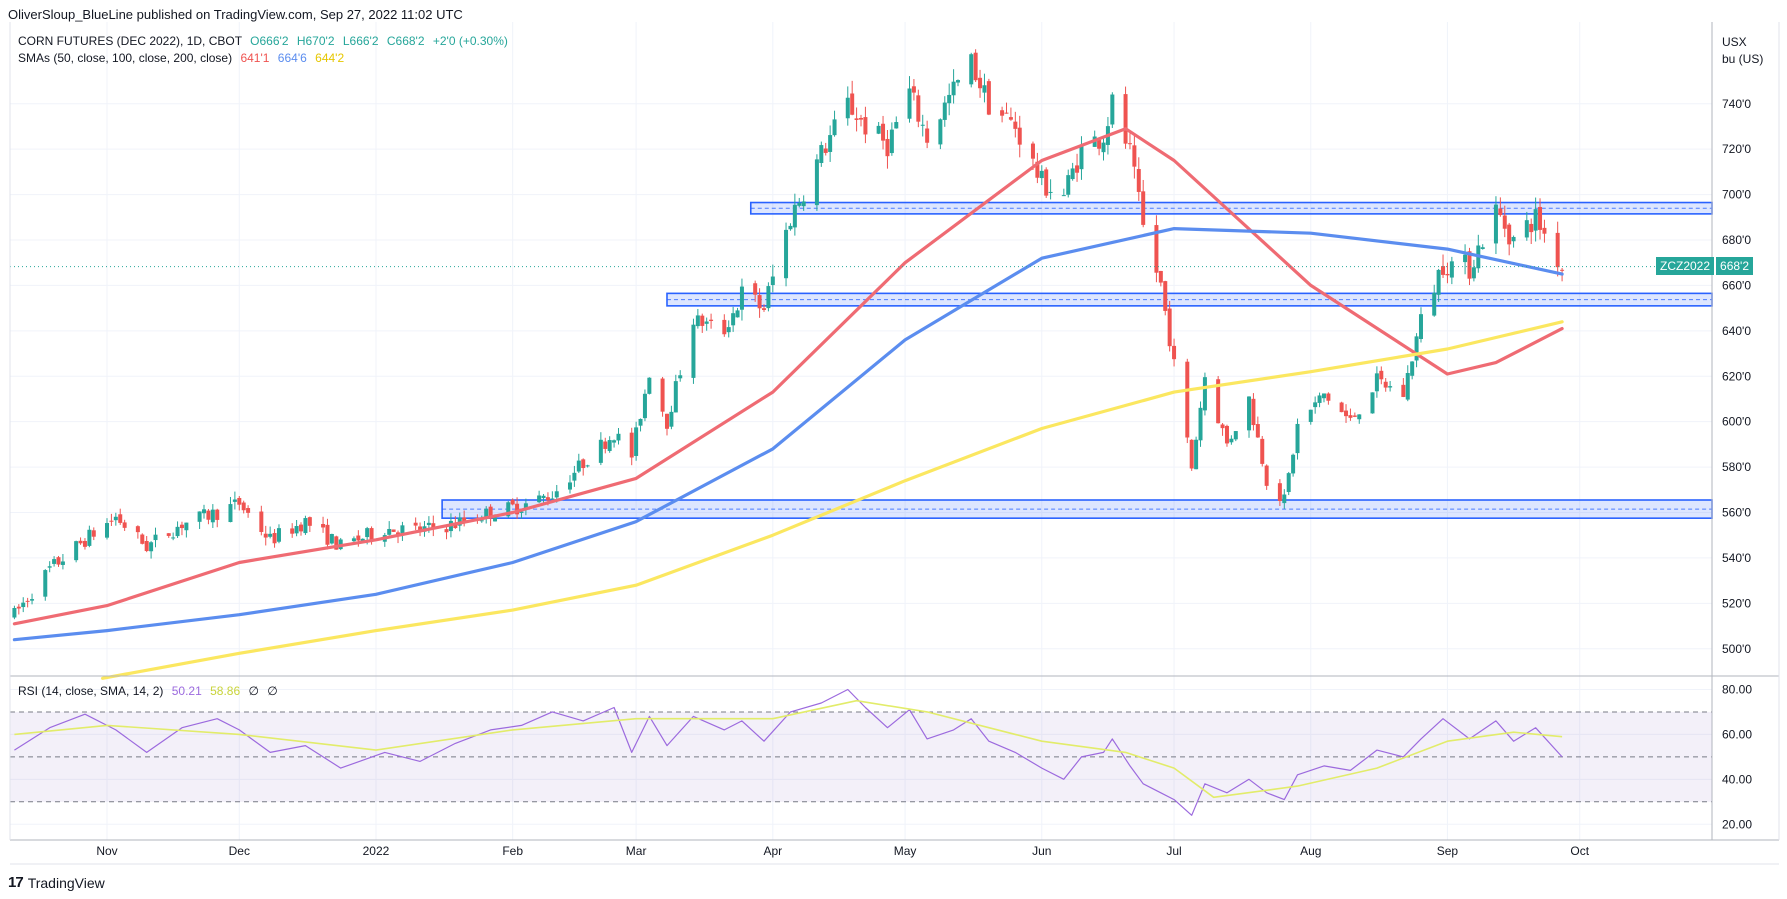  I want to click on rsi-lines, so click(788, 752).